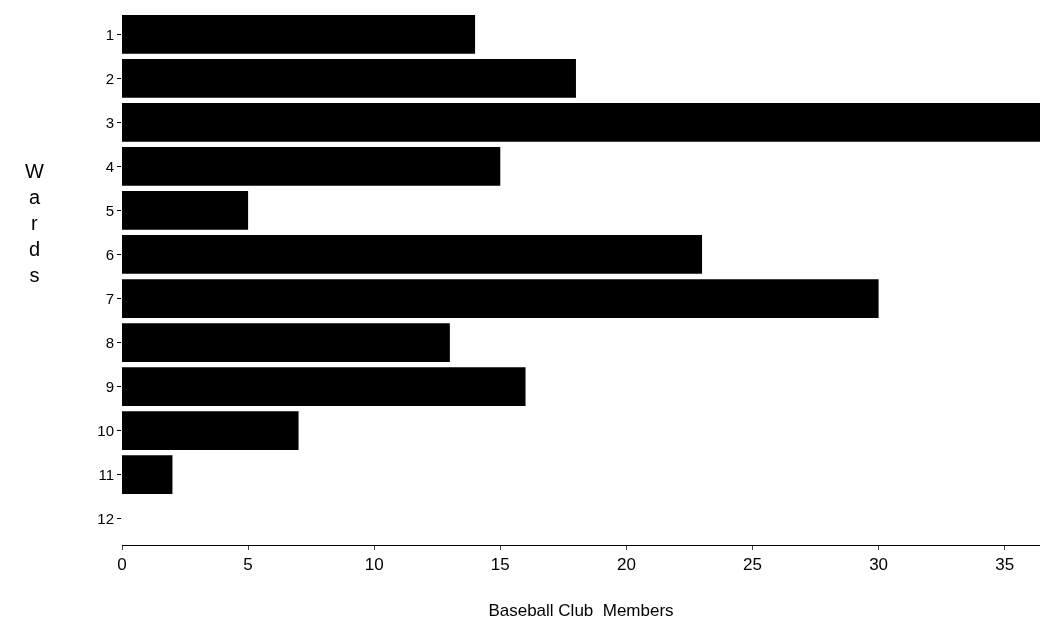 The height and width of the screenshot is (631, 1040). I want to click on y-tick-label: 5, so click(109, 210).